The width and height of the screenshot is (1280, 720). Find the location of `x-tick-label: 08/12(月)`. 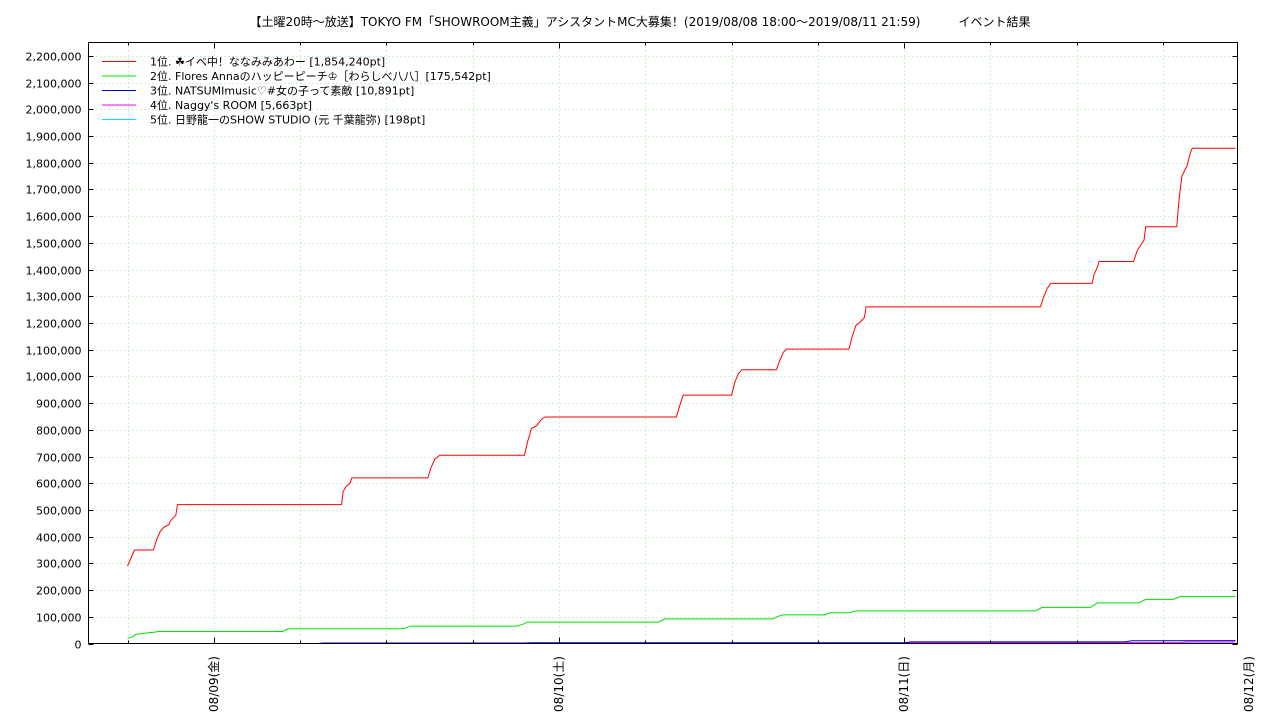

x-tick-label: 08/12(月) is located at coordinates (1249, 684).